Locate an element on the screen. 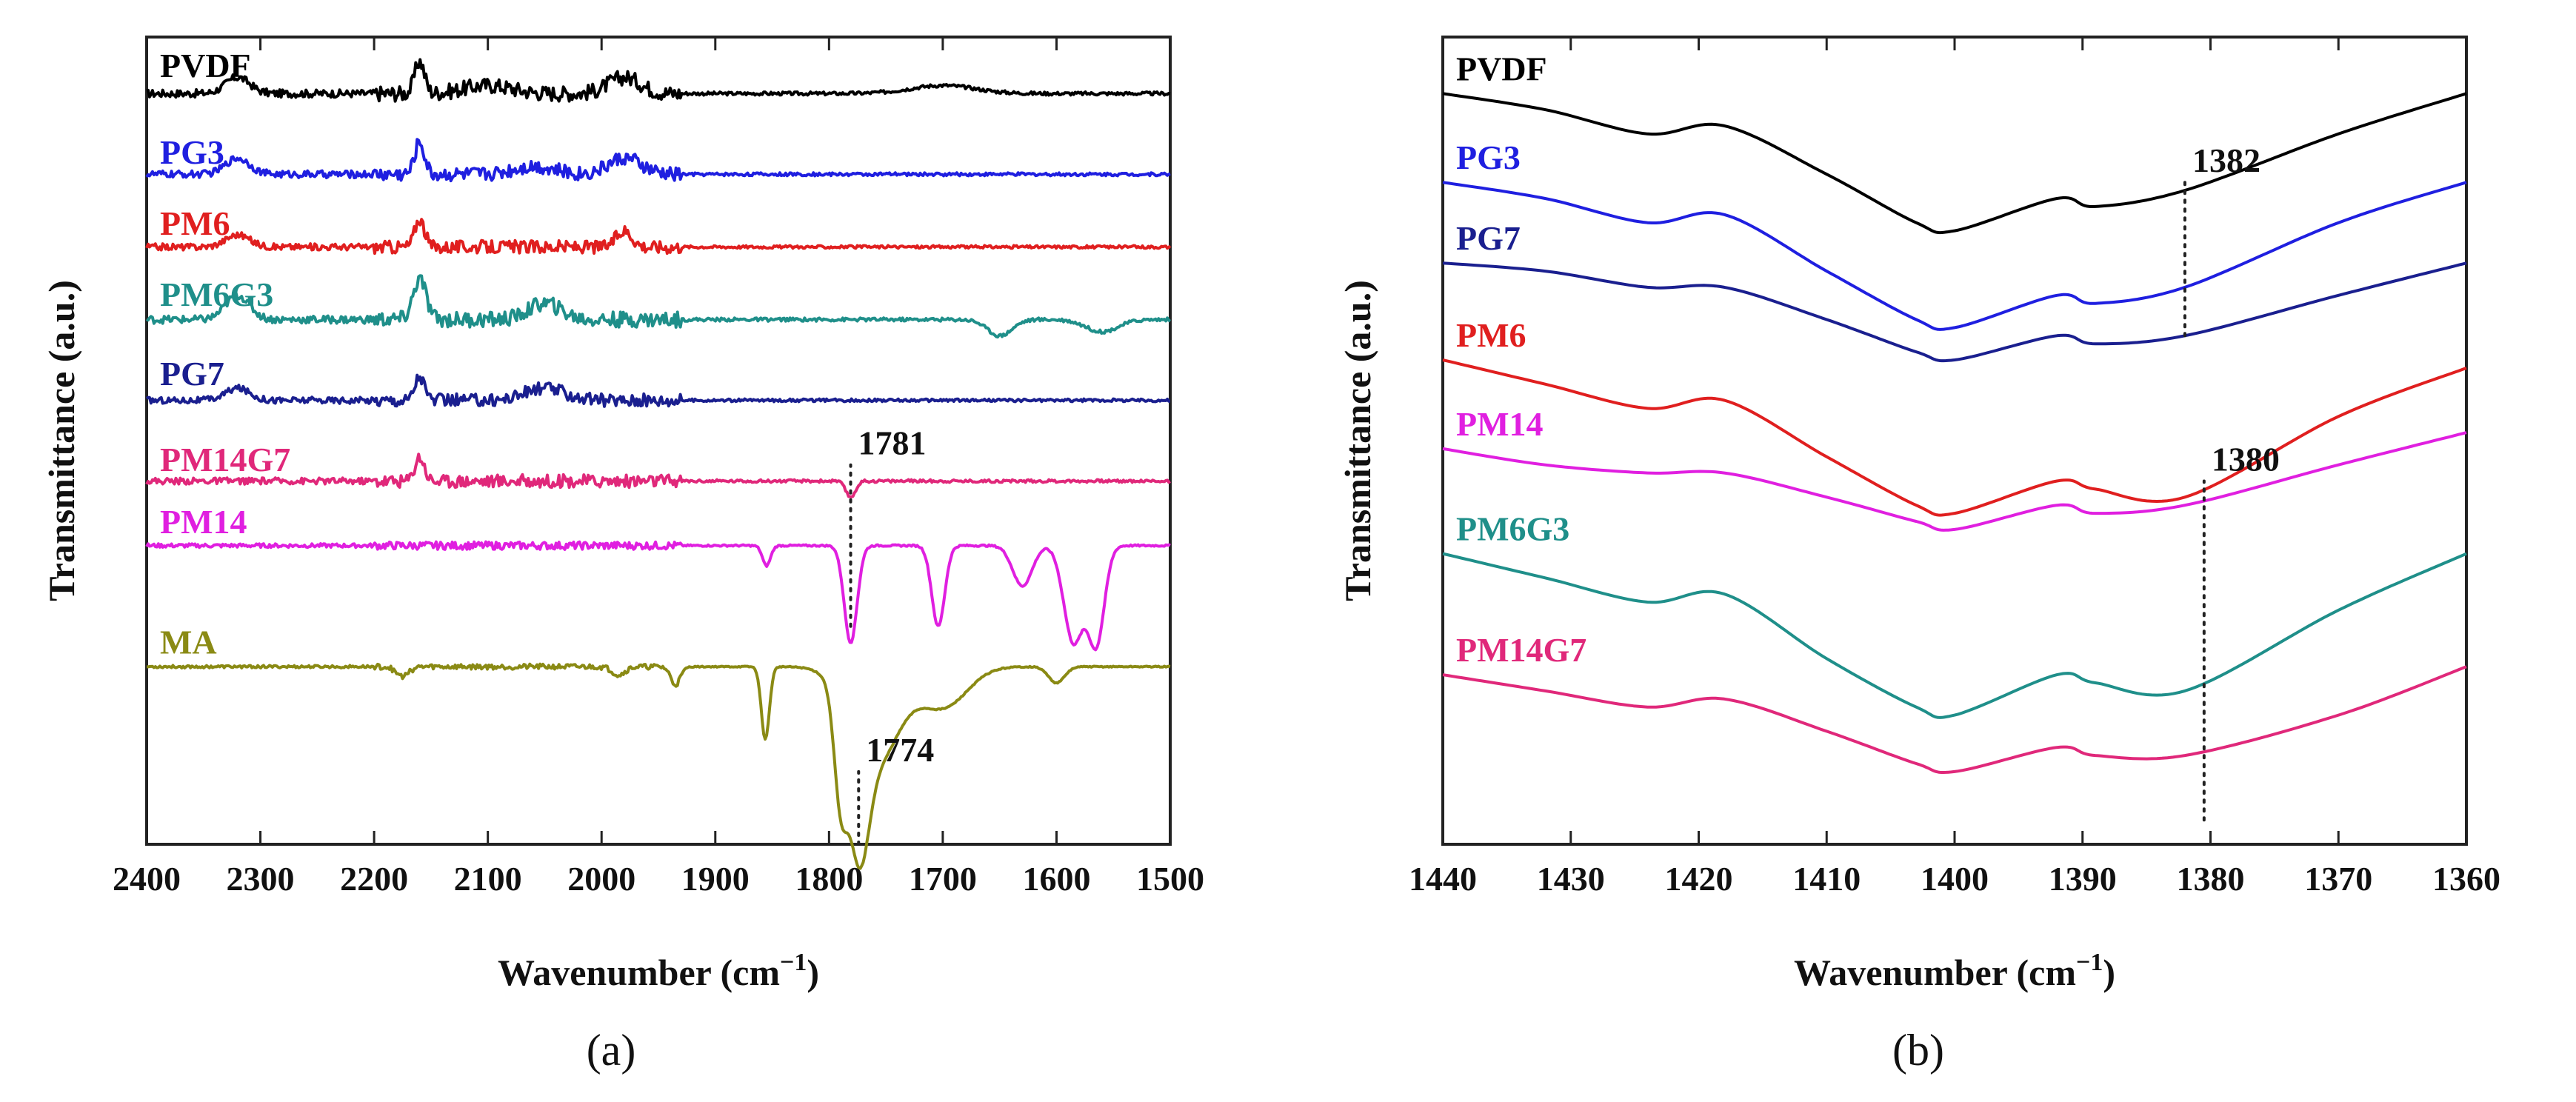 The height and width of the screenshot is (1102, 2576). annotation-1781: 1781 is located at coordinates (892, 443).